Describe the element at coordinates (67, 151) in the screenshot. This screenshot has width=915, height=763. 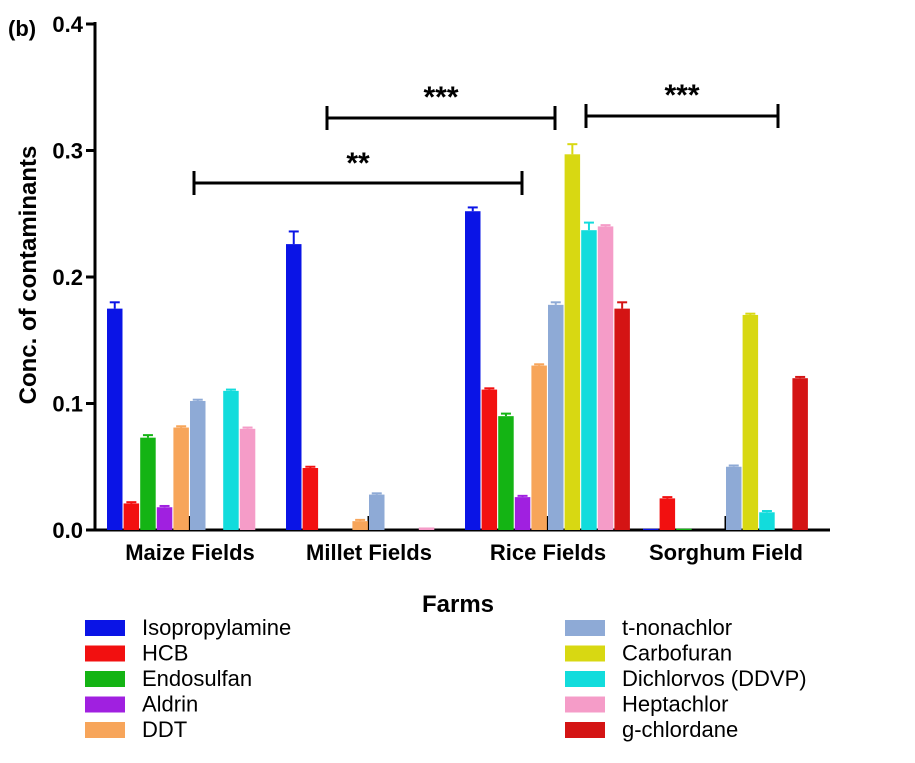
I see `y-tick-label: 0.3` at that location.